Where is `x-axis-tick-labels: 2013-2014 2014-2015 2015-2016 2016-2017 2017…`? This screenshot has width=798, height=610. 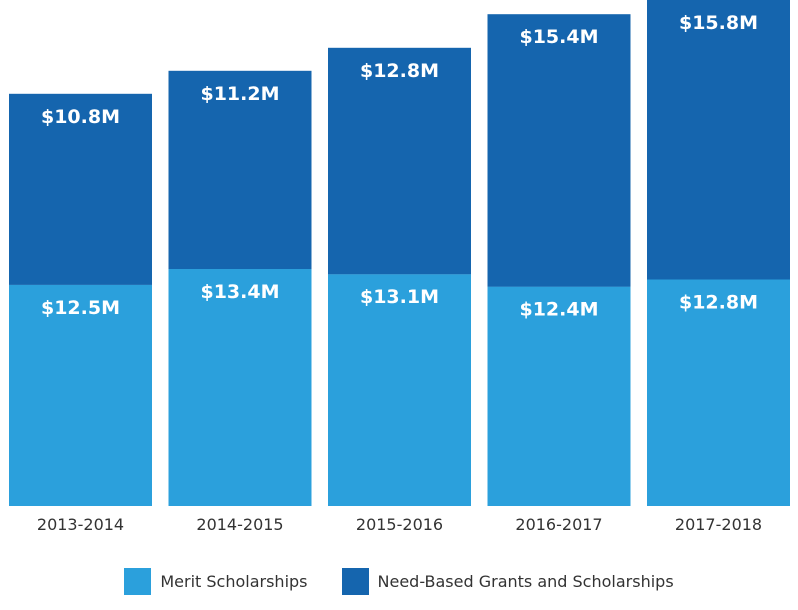 x-axis-tick-labels: 2013-2014 2014-2015 2015-2016 2016-2017 2017… is located at coordinates (399, 524).